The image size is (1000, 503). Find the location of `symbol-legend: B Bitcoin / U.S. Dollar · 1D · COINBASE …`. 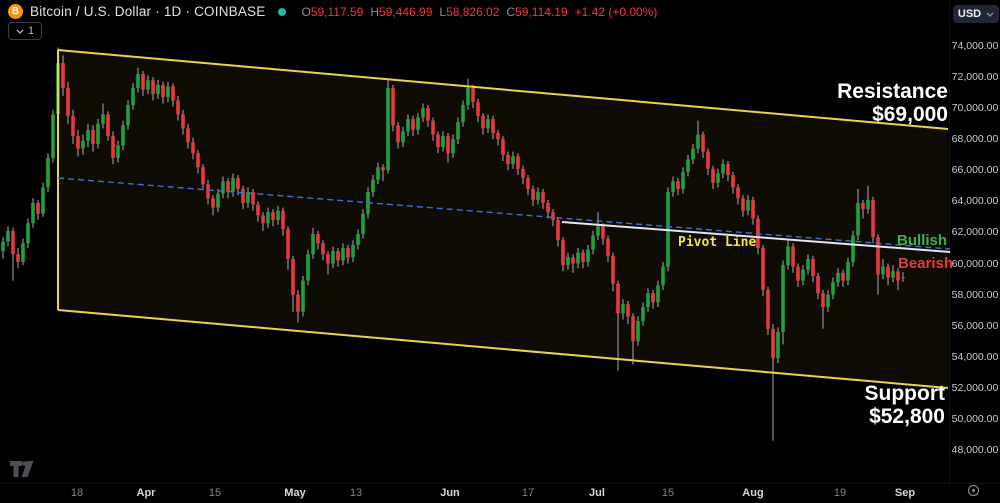

symbol-legend: B Bitcoin / U.S. Dollar · 1D · COINBASE … is located at coordinates (332, 11).